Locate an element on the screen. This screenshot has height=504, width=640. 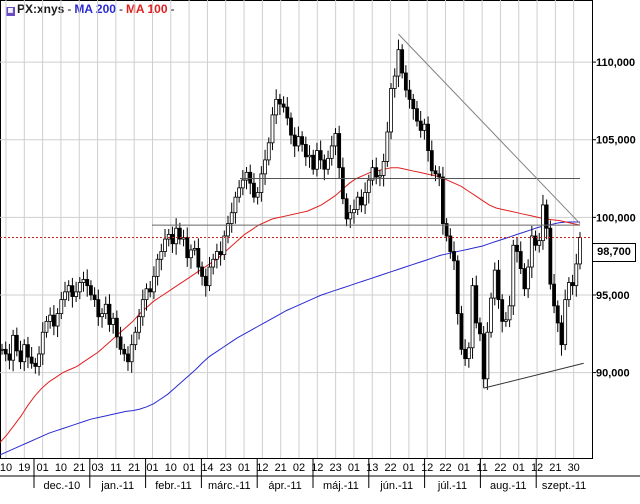
x-month-label: jan.-11 is located at coordinates (117, 486).